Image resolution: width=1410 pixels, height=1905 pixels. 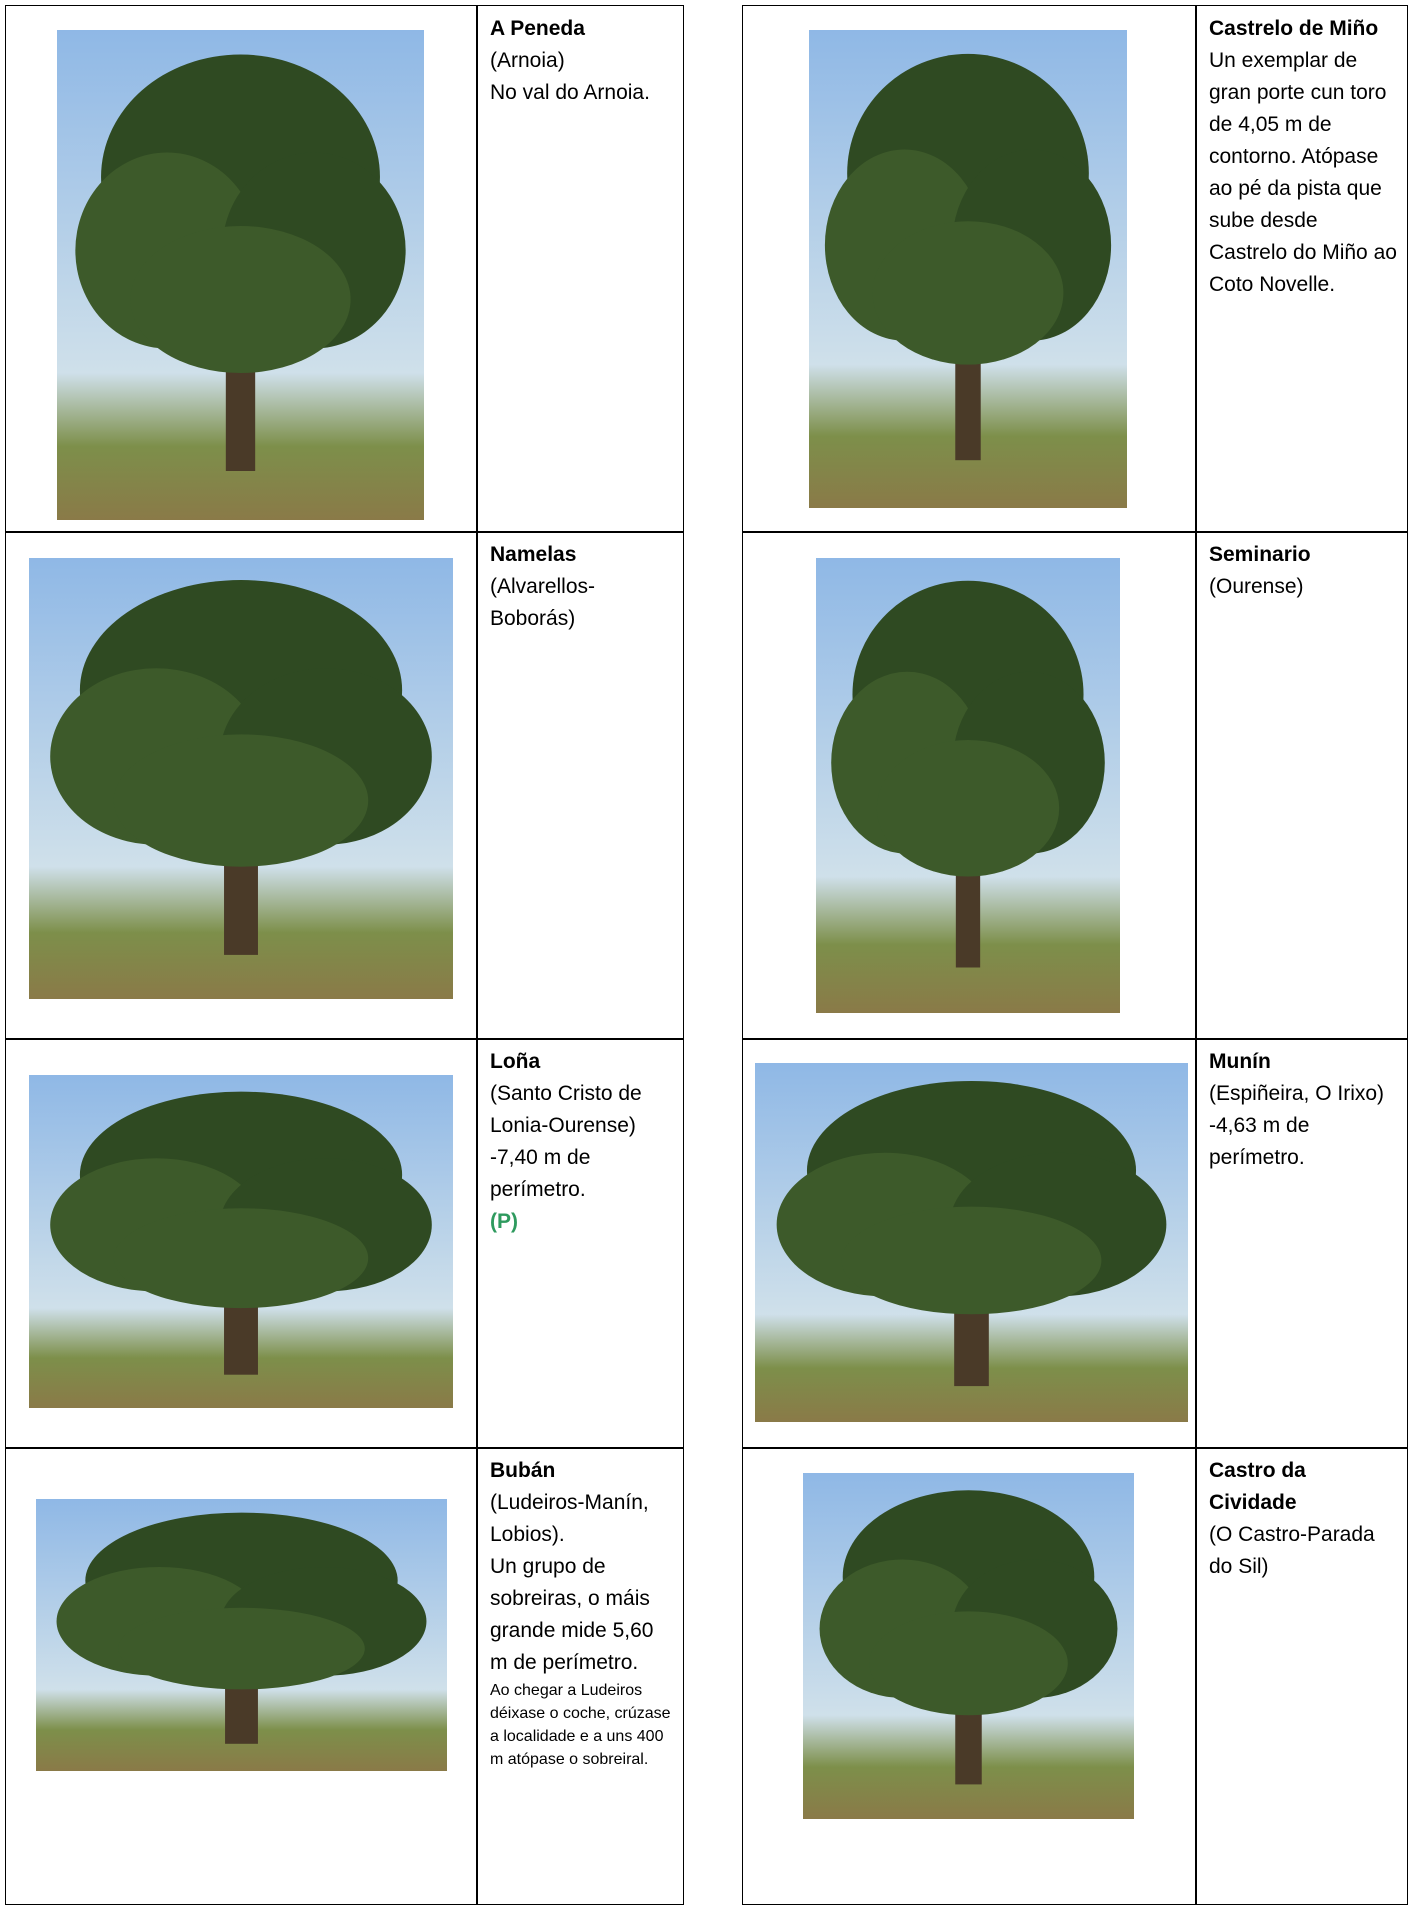 What do you see at coordinates (1303, 571) in the screenshot?
I see `tree-description: Seminario (Ourense)` at bounding box center [1303, 571].